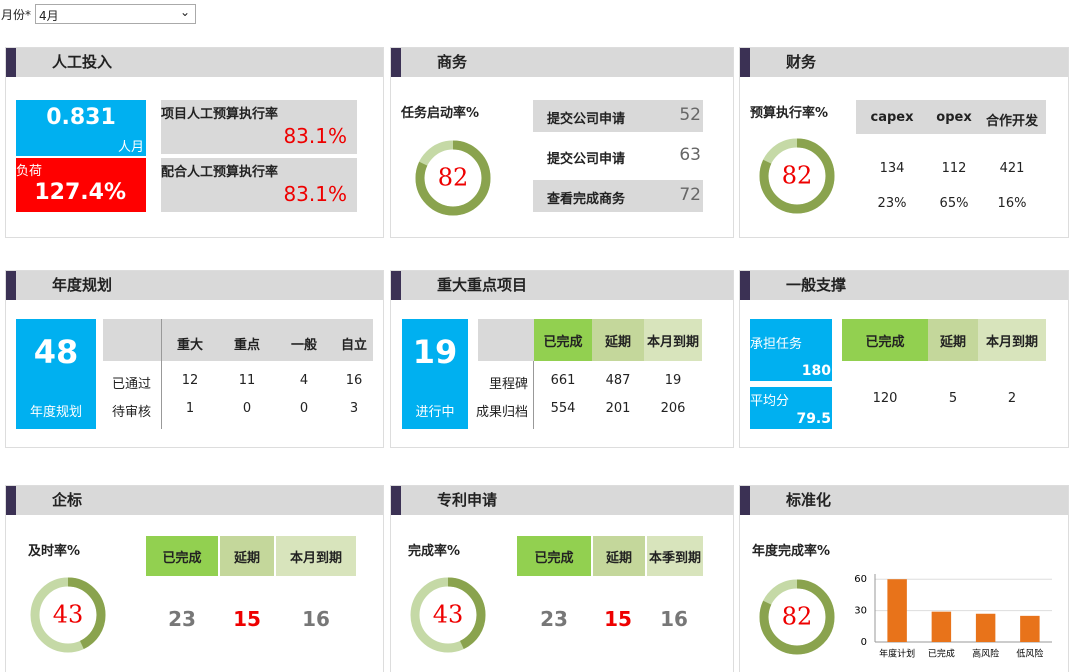 Image resolution: width=1080 pixels, height=672 pixels. What do you see at coordinates (55, 412) in the screenshot?
I see `tile-label: 年度规划` at bounding box center [55, 412].